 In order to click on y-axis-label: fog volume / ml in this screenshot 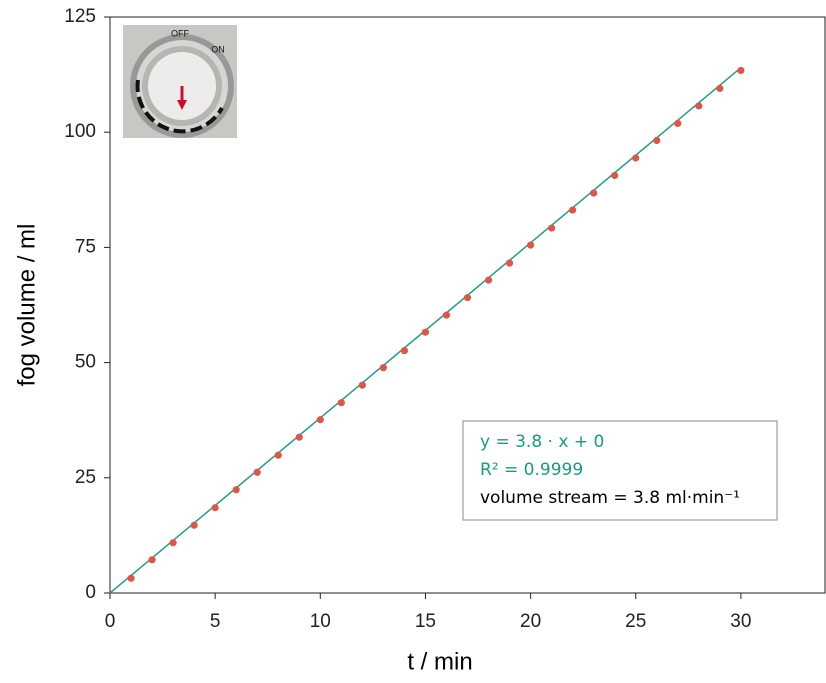, I will do `click(26, 305)`.